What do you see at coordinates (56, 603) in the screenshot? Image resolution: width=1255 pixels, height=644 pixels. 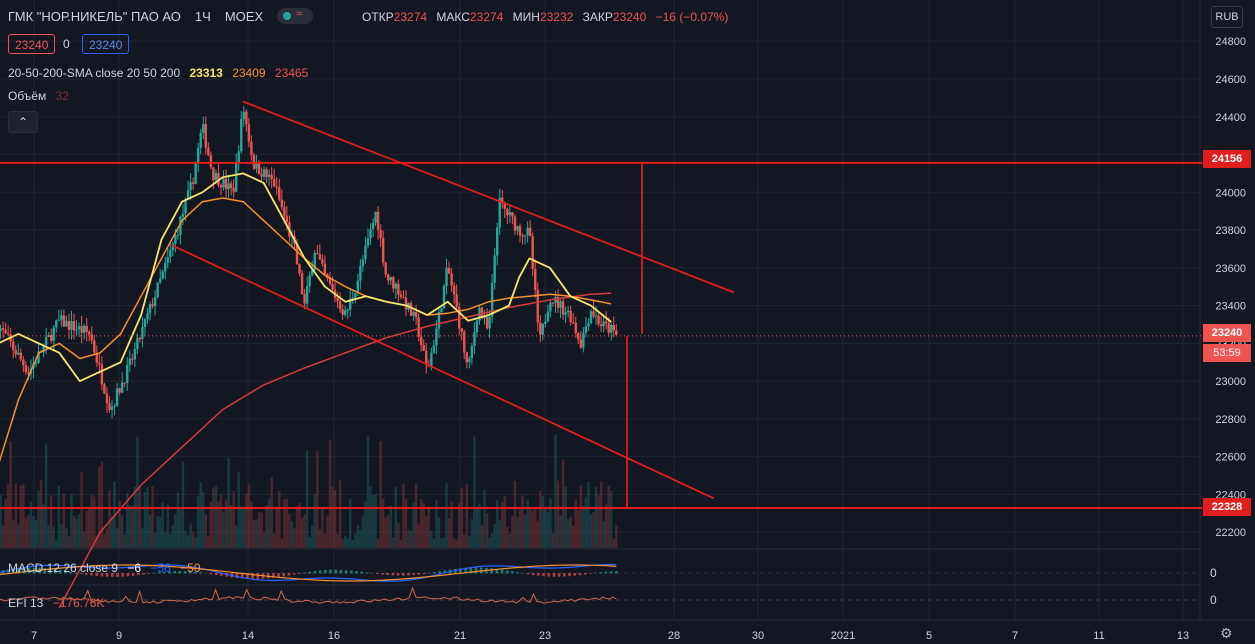 I see `efi-legend: EFI 13 −176.76K` at bounding box center [56, 603].